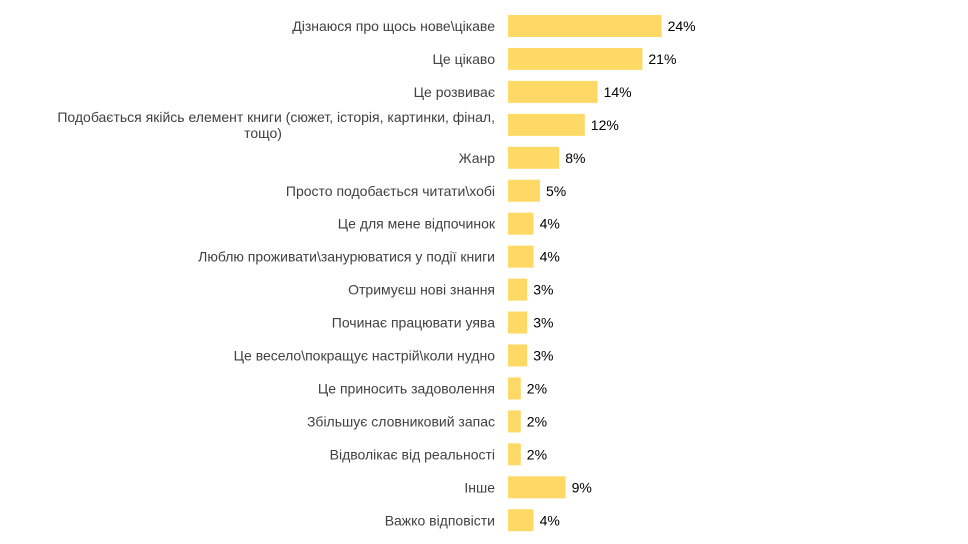 The width and height of the screenshot is (968, 544). I want to click on category-label-14: Інше, so click(479, 487).